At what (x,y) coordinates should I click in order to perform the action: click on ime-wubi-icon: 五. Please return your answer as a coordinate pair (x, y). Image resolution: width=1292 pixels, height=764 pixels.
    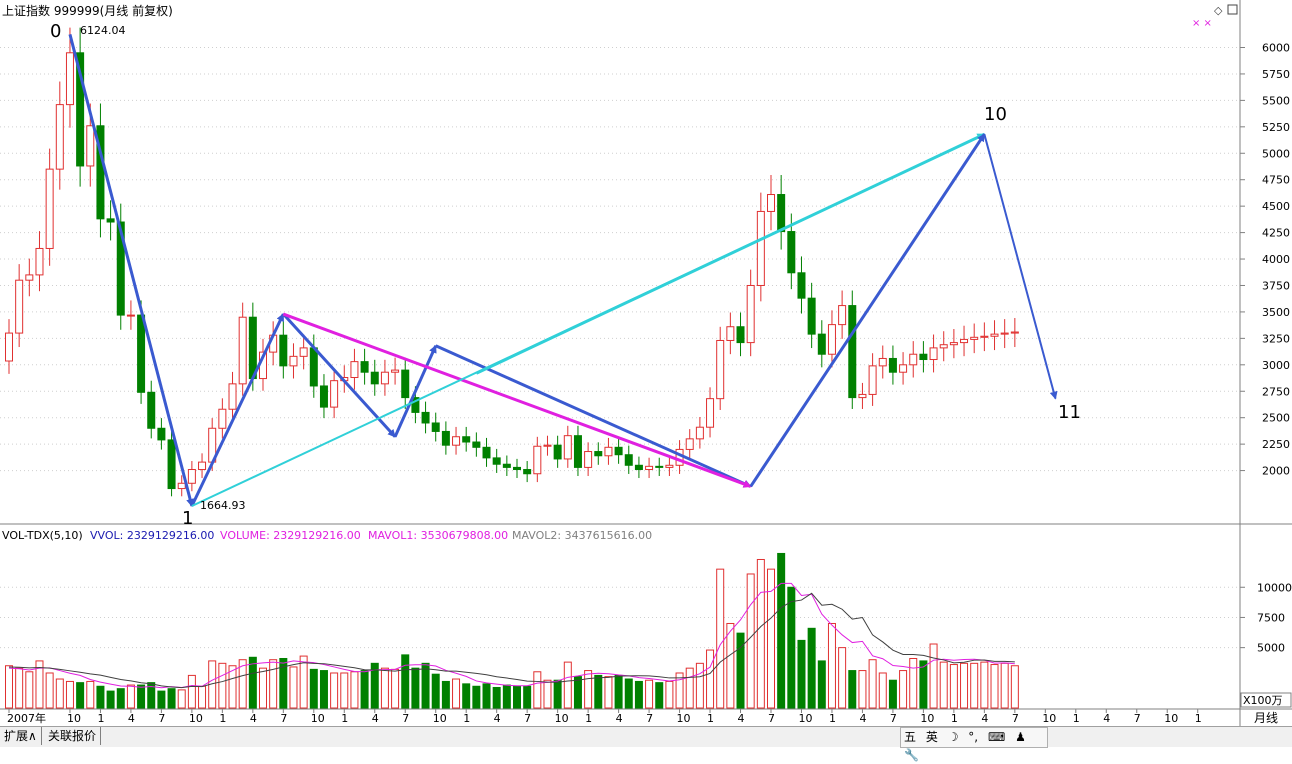
    Looking at the image, I should click on (910, 737).